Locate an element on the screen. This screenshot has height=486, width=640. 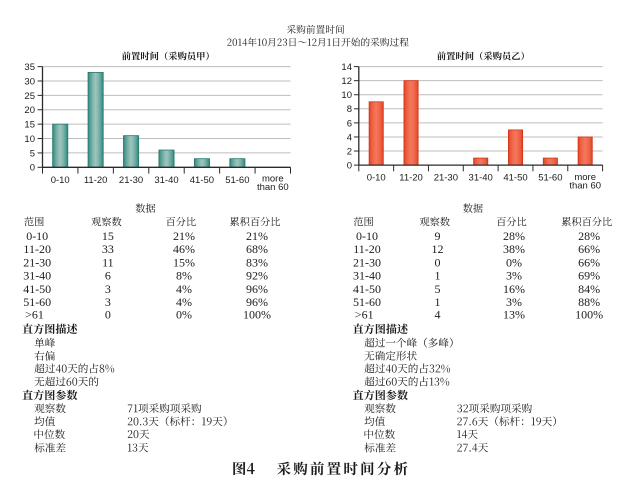
svg-text: 46% is located at coordinates (184, 249).